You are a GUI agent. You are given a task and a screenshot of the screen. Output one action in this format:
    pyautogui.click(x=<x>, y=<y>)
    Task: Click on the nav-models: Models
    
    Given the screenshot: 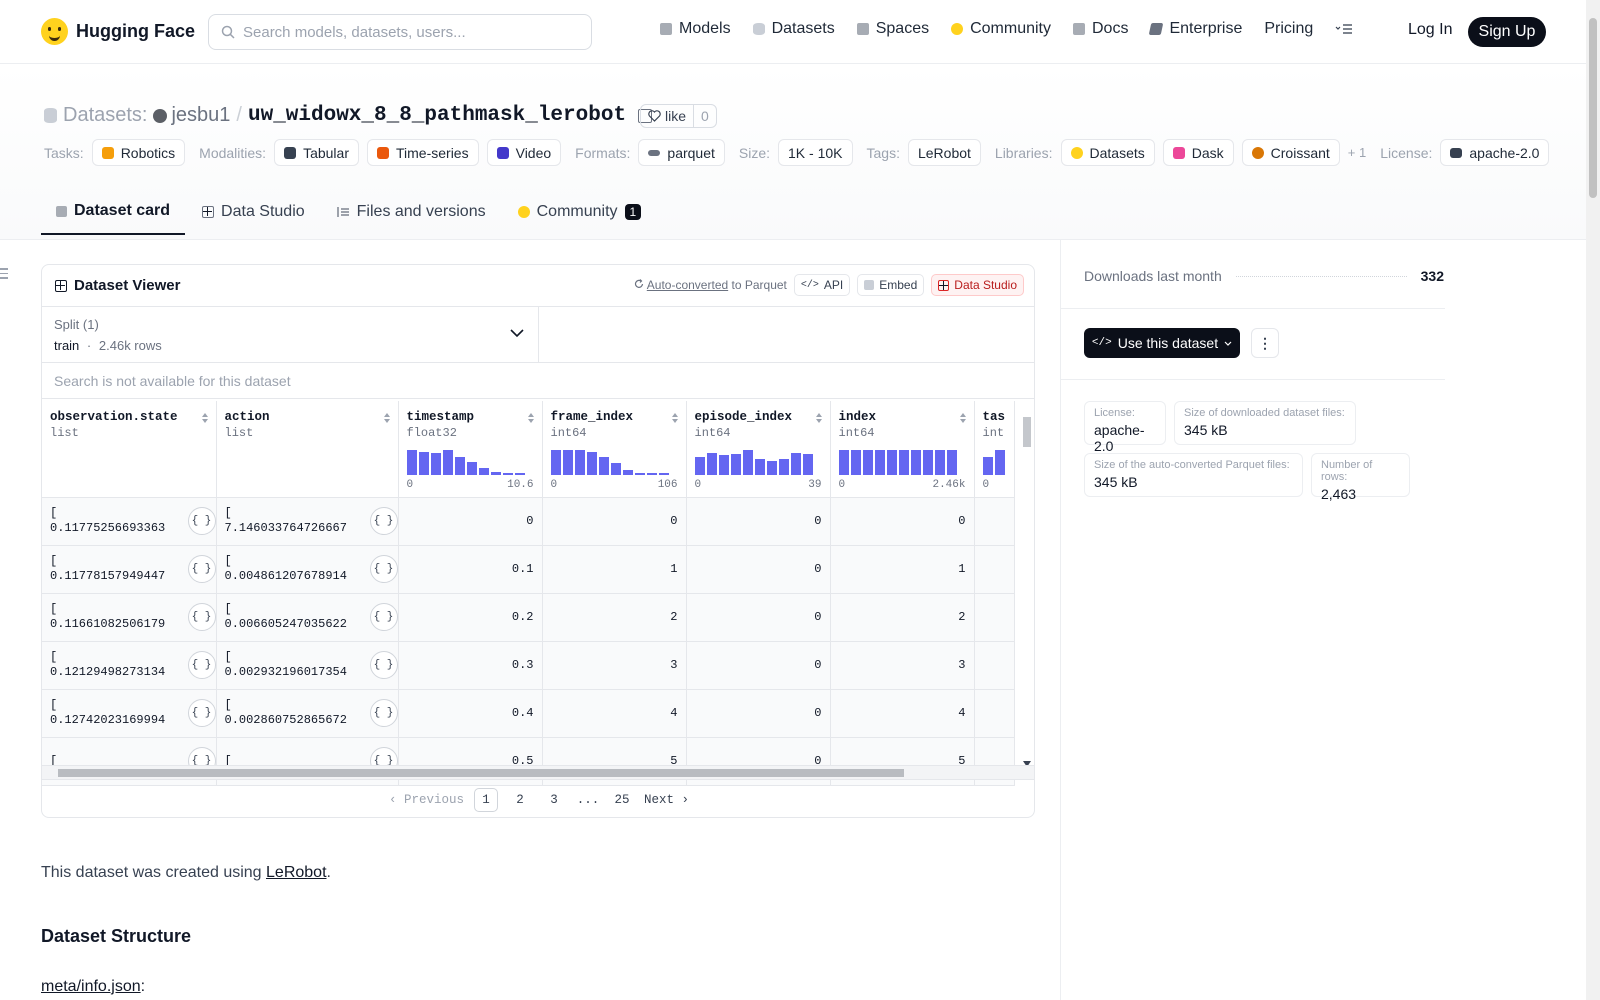 What is the action you would take?
    pyautogui.click(x=695, y=29)
    